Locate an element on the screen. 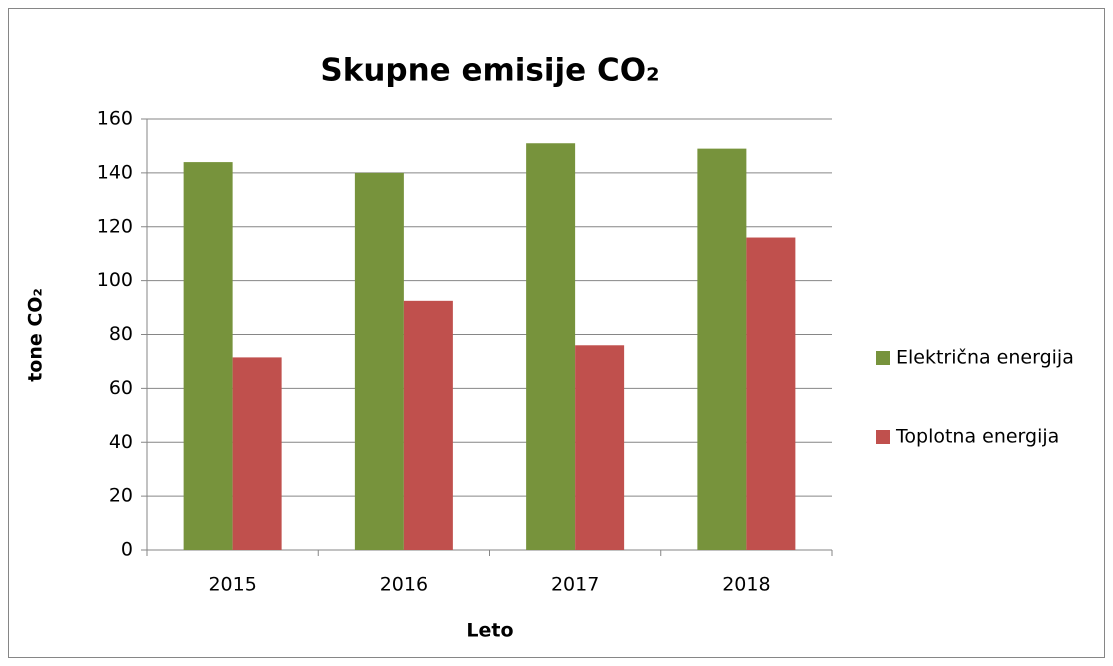  legend-label: Električna energija is located at coordinates (985, 358).